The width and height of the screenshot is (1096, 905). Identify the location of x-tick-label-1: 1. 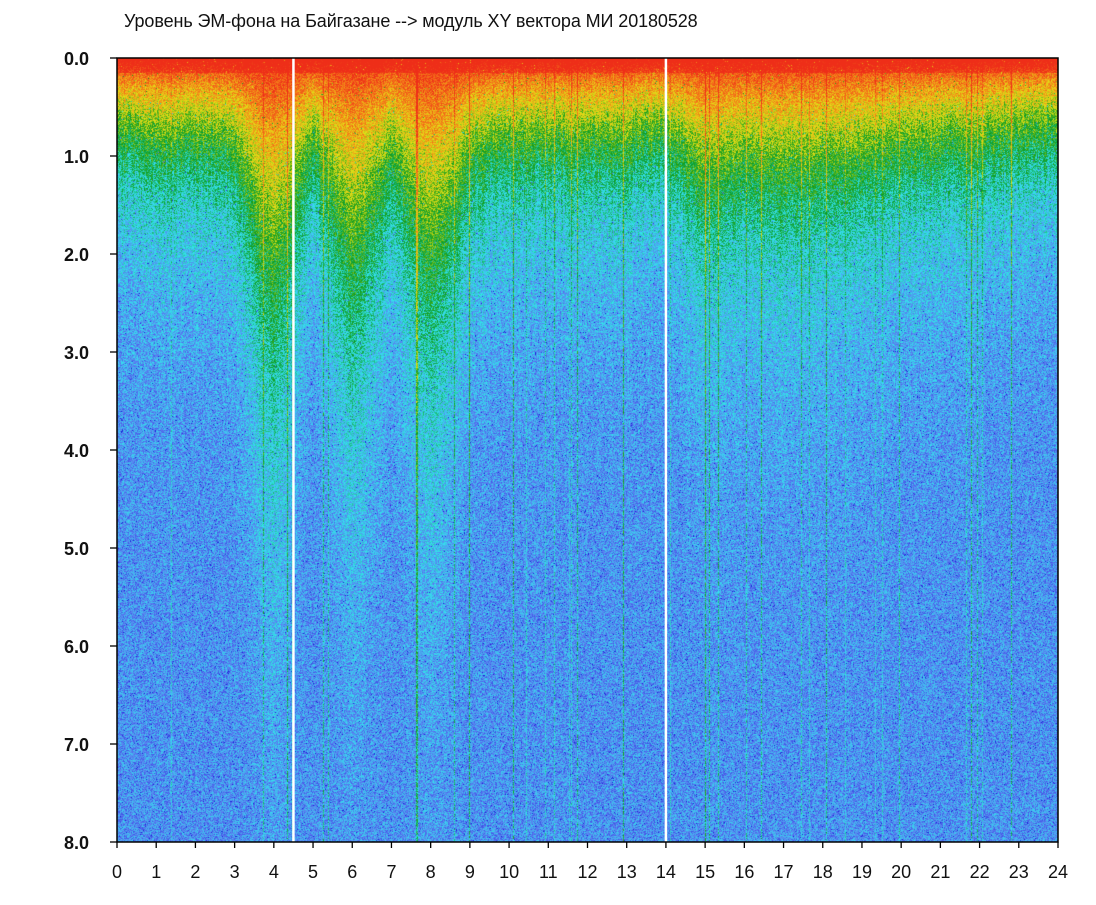
(156, 872).